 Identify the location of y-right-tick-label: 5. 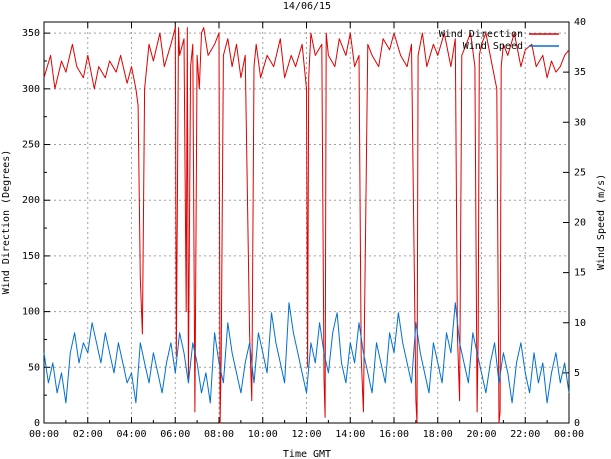
(577, 373).